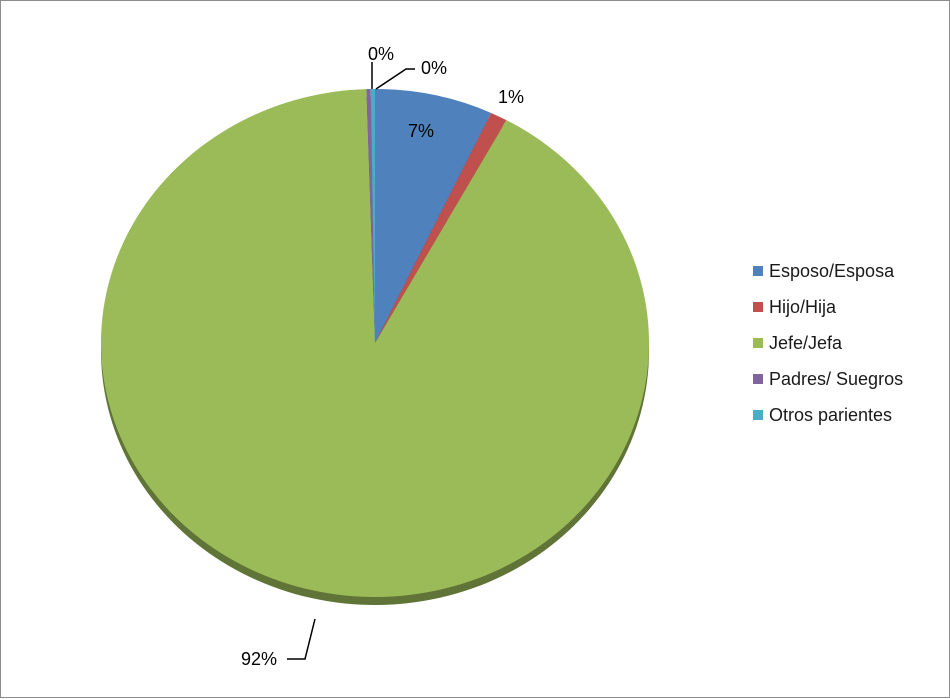 The height and width of the screenshot is (699, 950). What do you see at coordinates (421, 131) in the screenshot?
I see `data-label: 7%` at bounding box center [421, 131].